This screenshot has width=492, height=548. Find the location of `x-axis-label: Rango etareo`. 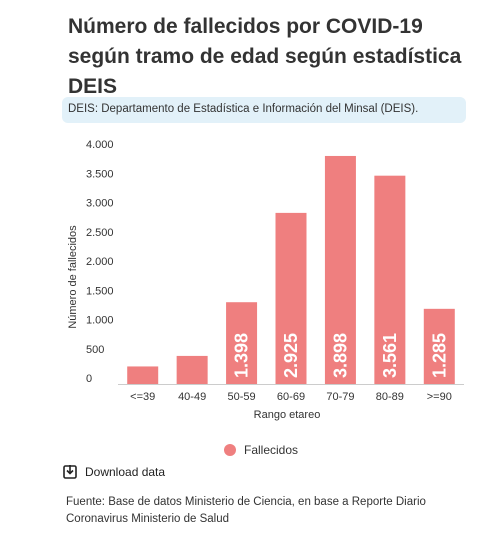

x-axis-label: Rango etareo is located at coordinates (287, 415).